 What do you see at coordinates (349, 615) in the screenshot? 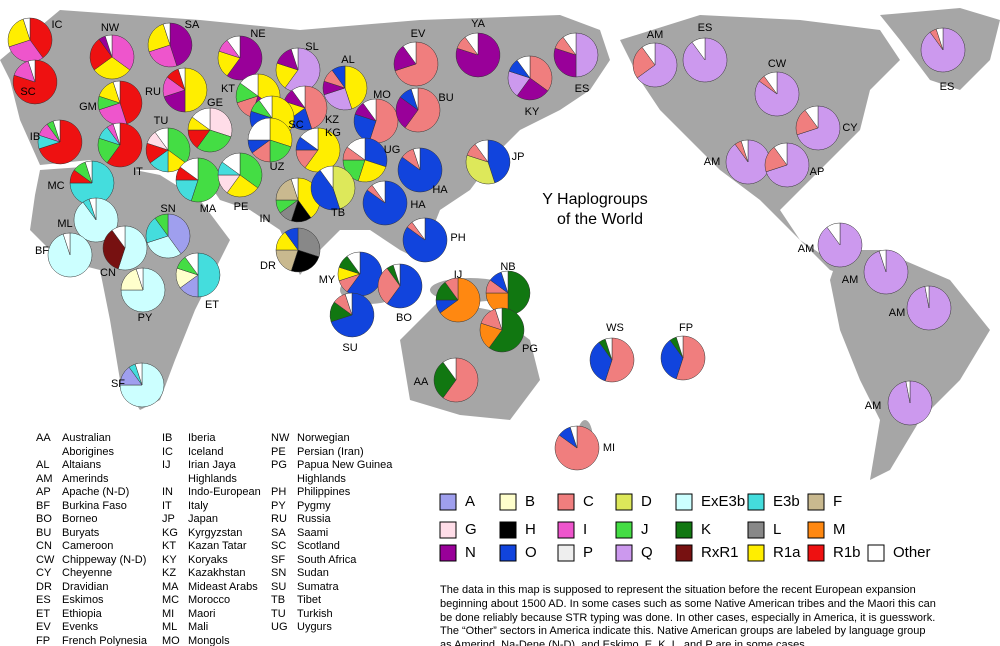
I see `key-row: TU Turkish` at bounding box center [349, 615].